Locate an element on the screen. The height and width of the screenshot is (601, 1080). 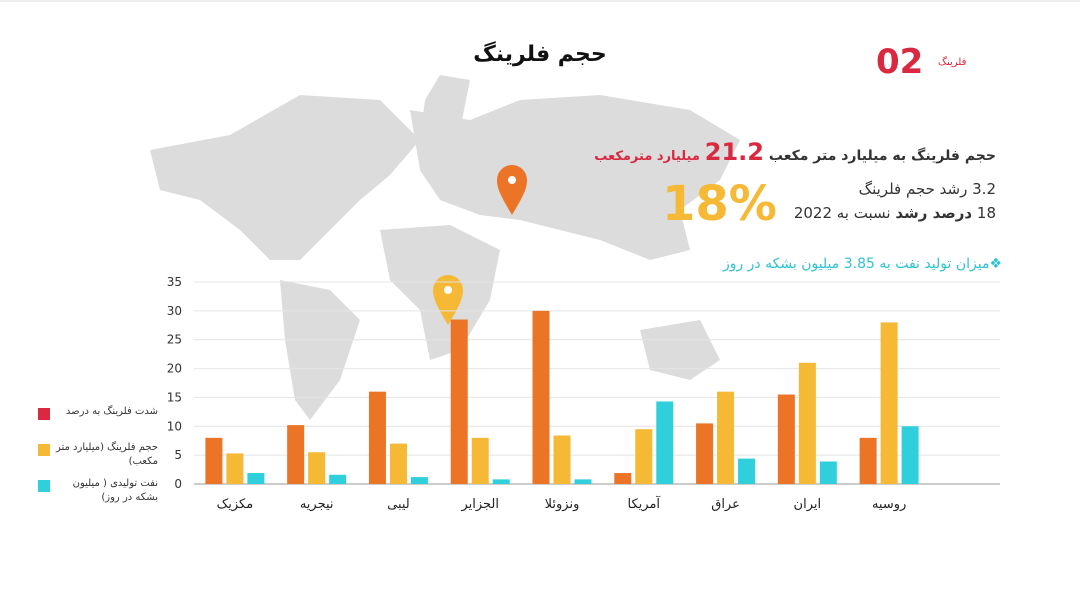
slide-title: حجم فلرینگ is located at coordinates (540, 54).